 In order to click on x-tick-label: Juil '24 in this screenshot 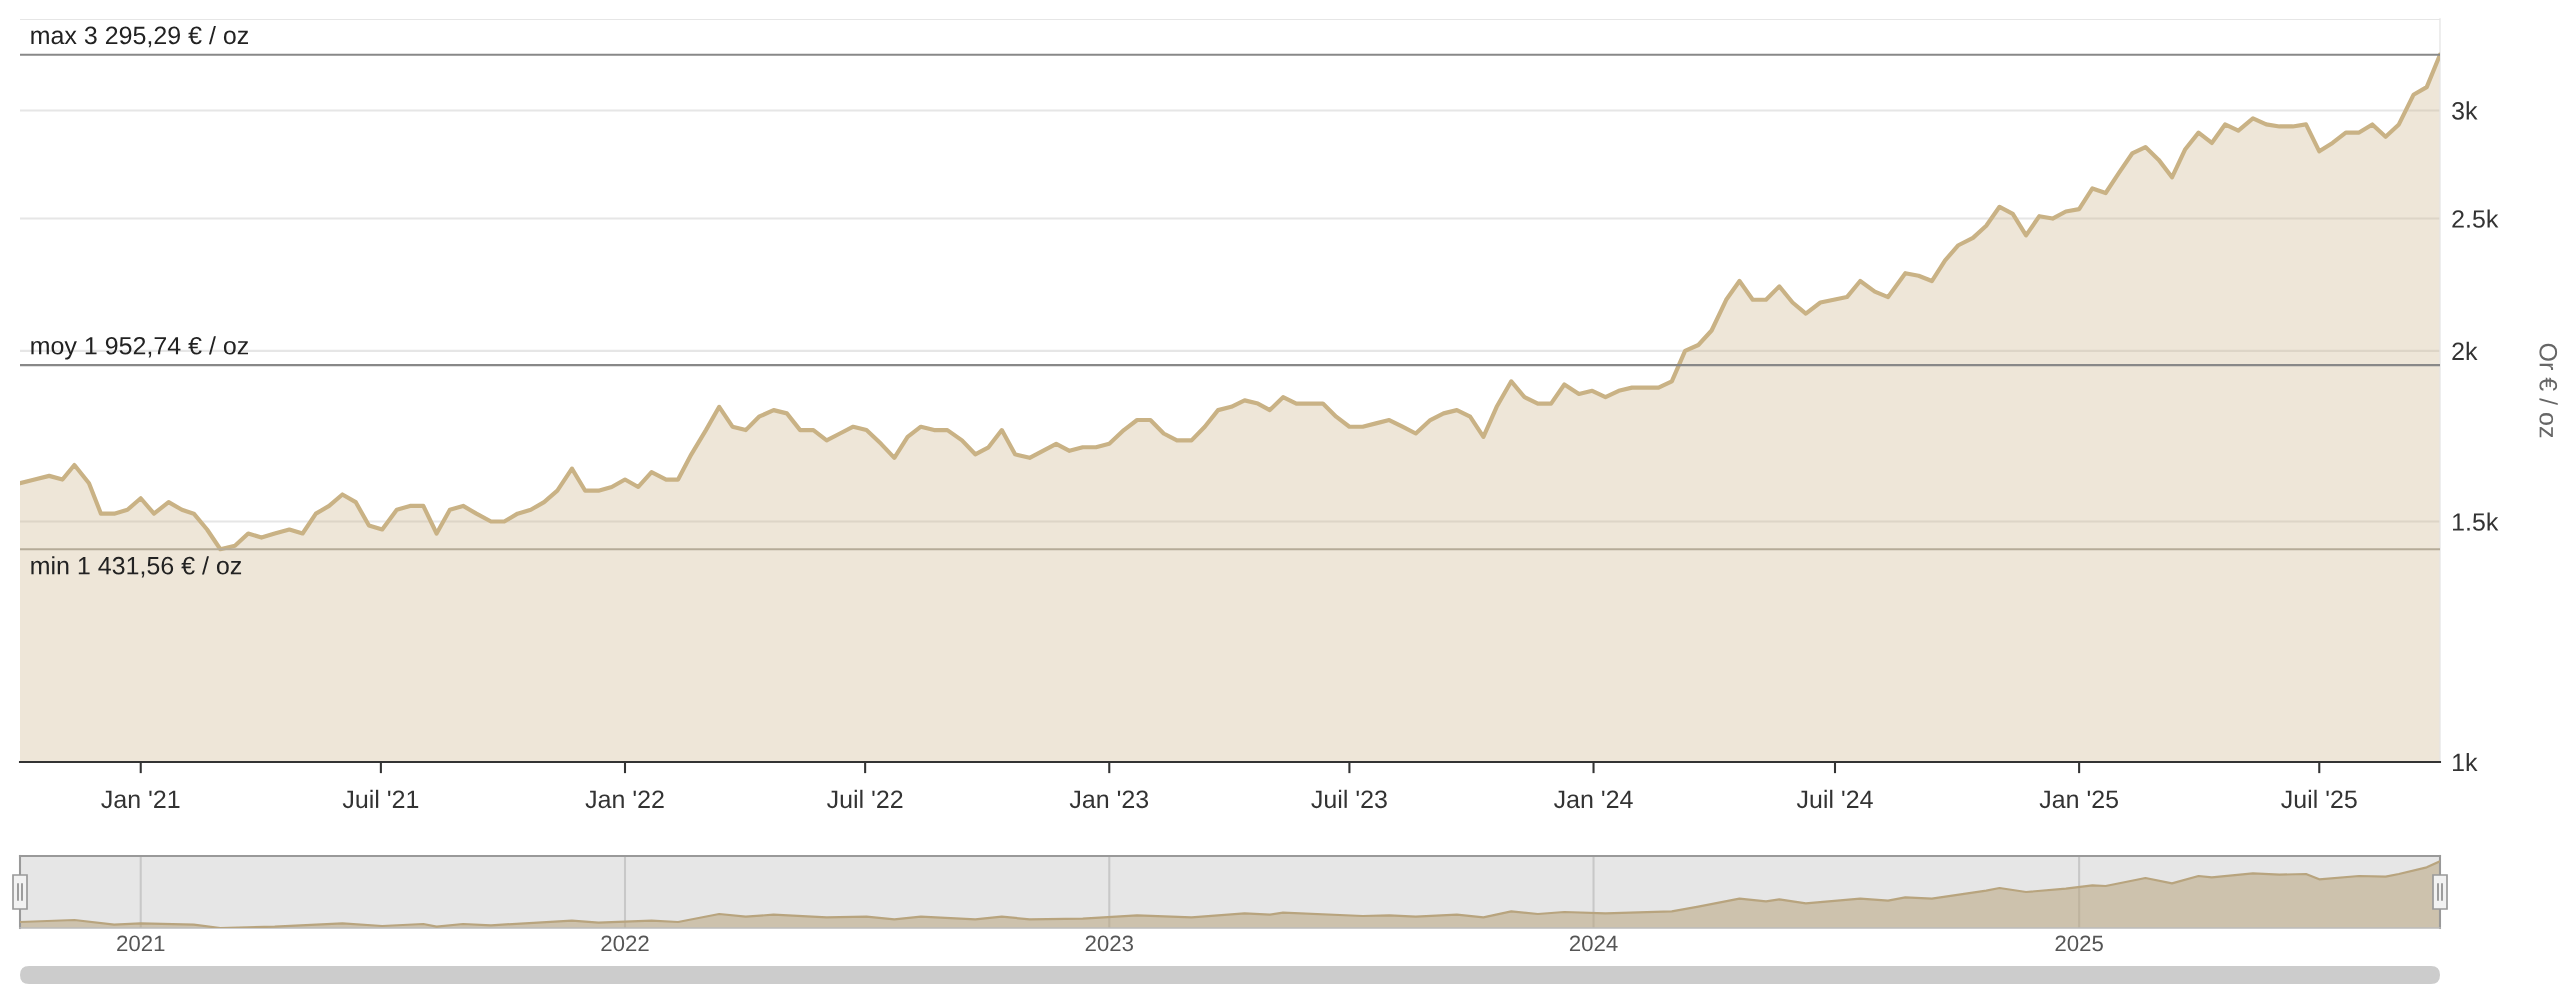, I will do `click(1834, 799)`.